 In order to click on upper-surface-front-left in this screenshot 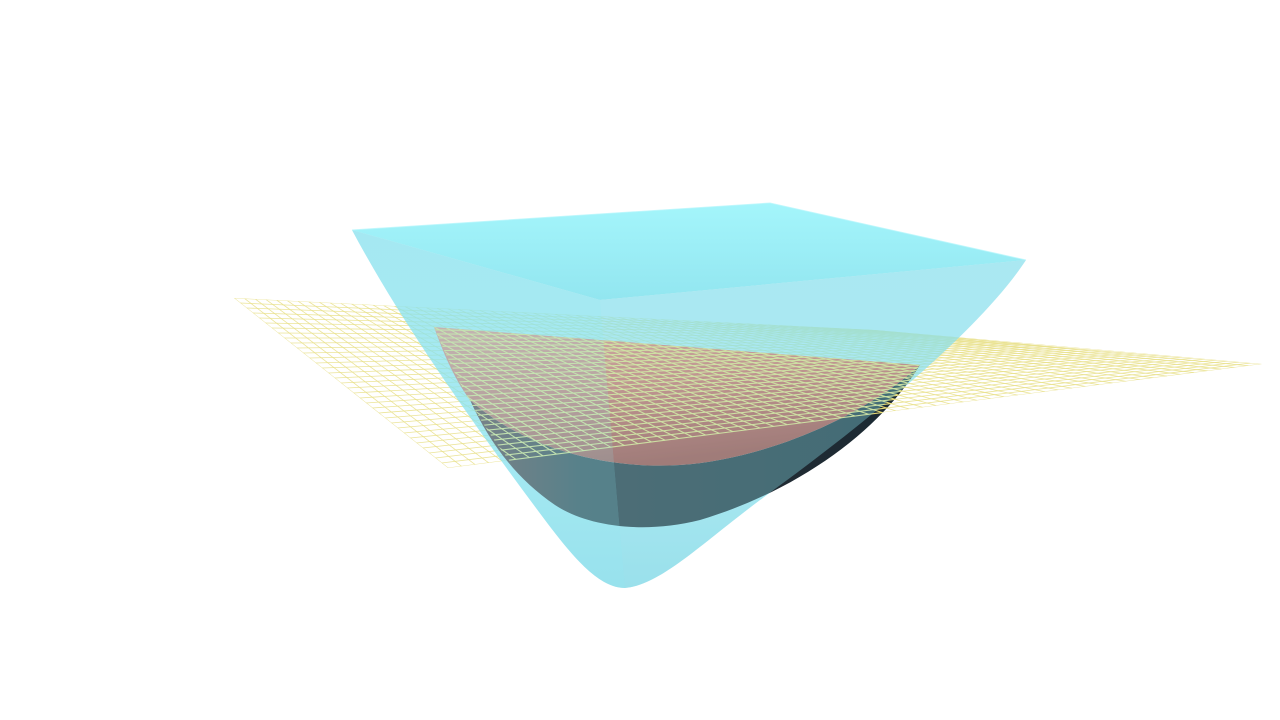, I will do `click(488, 409)`.